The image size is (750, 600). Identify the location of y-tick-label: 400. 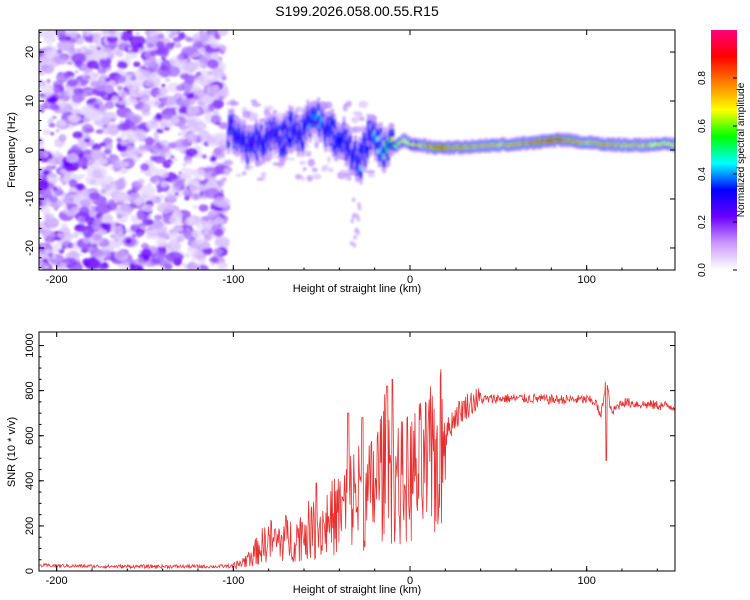
(30, 481).